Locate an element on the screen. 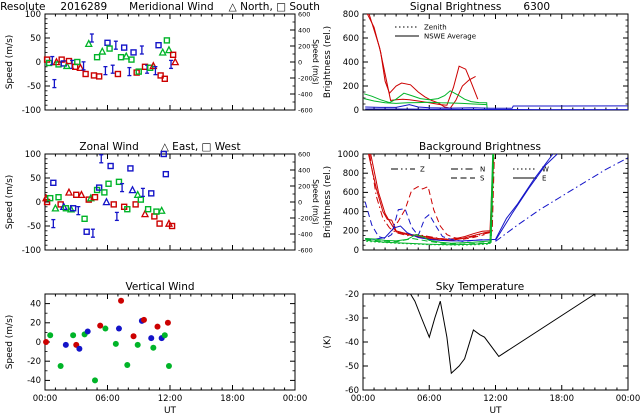  y2-tick-label: 600 is located at coordinates (304, 154).